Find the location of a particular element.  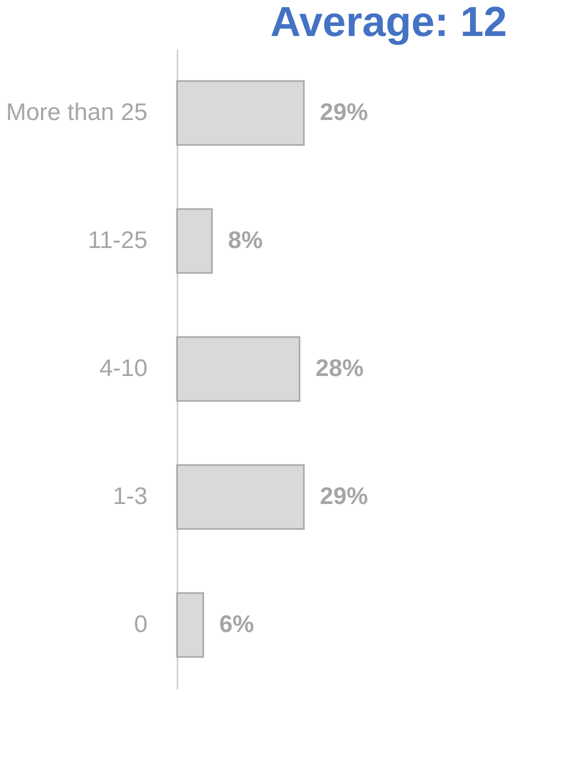

y-tick-label: More than 25 is located at coordinates (77, 112).